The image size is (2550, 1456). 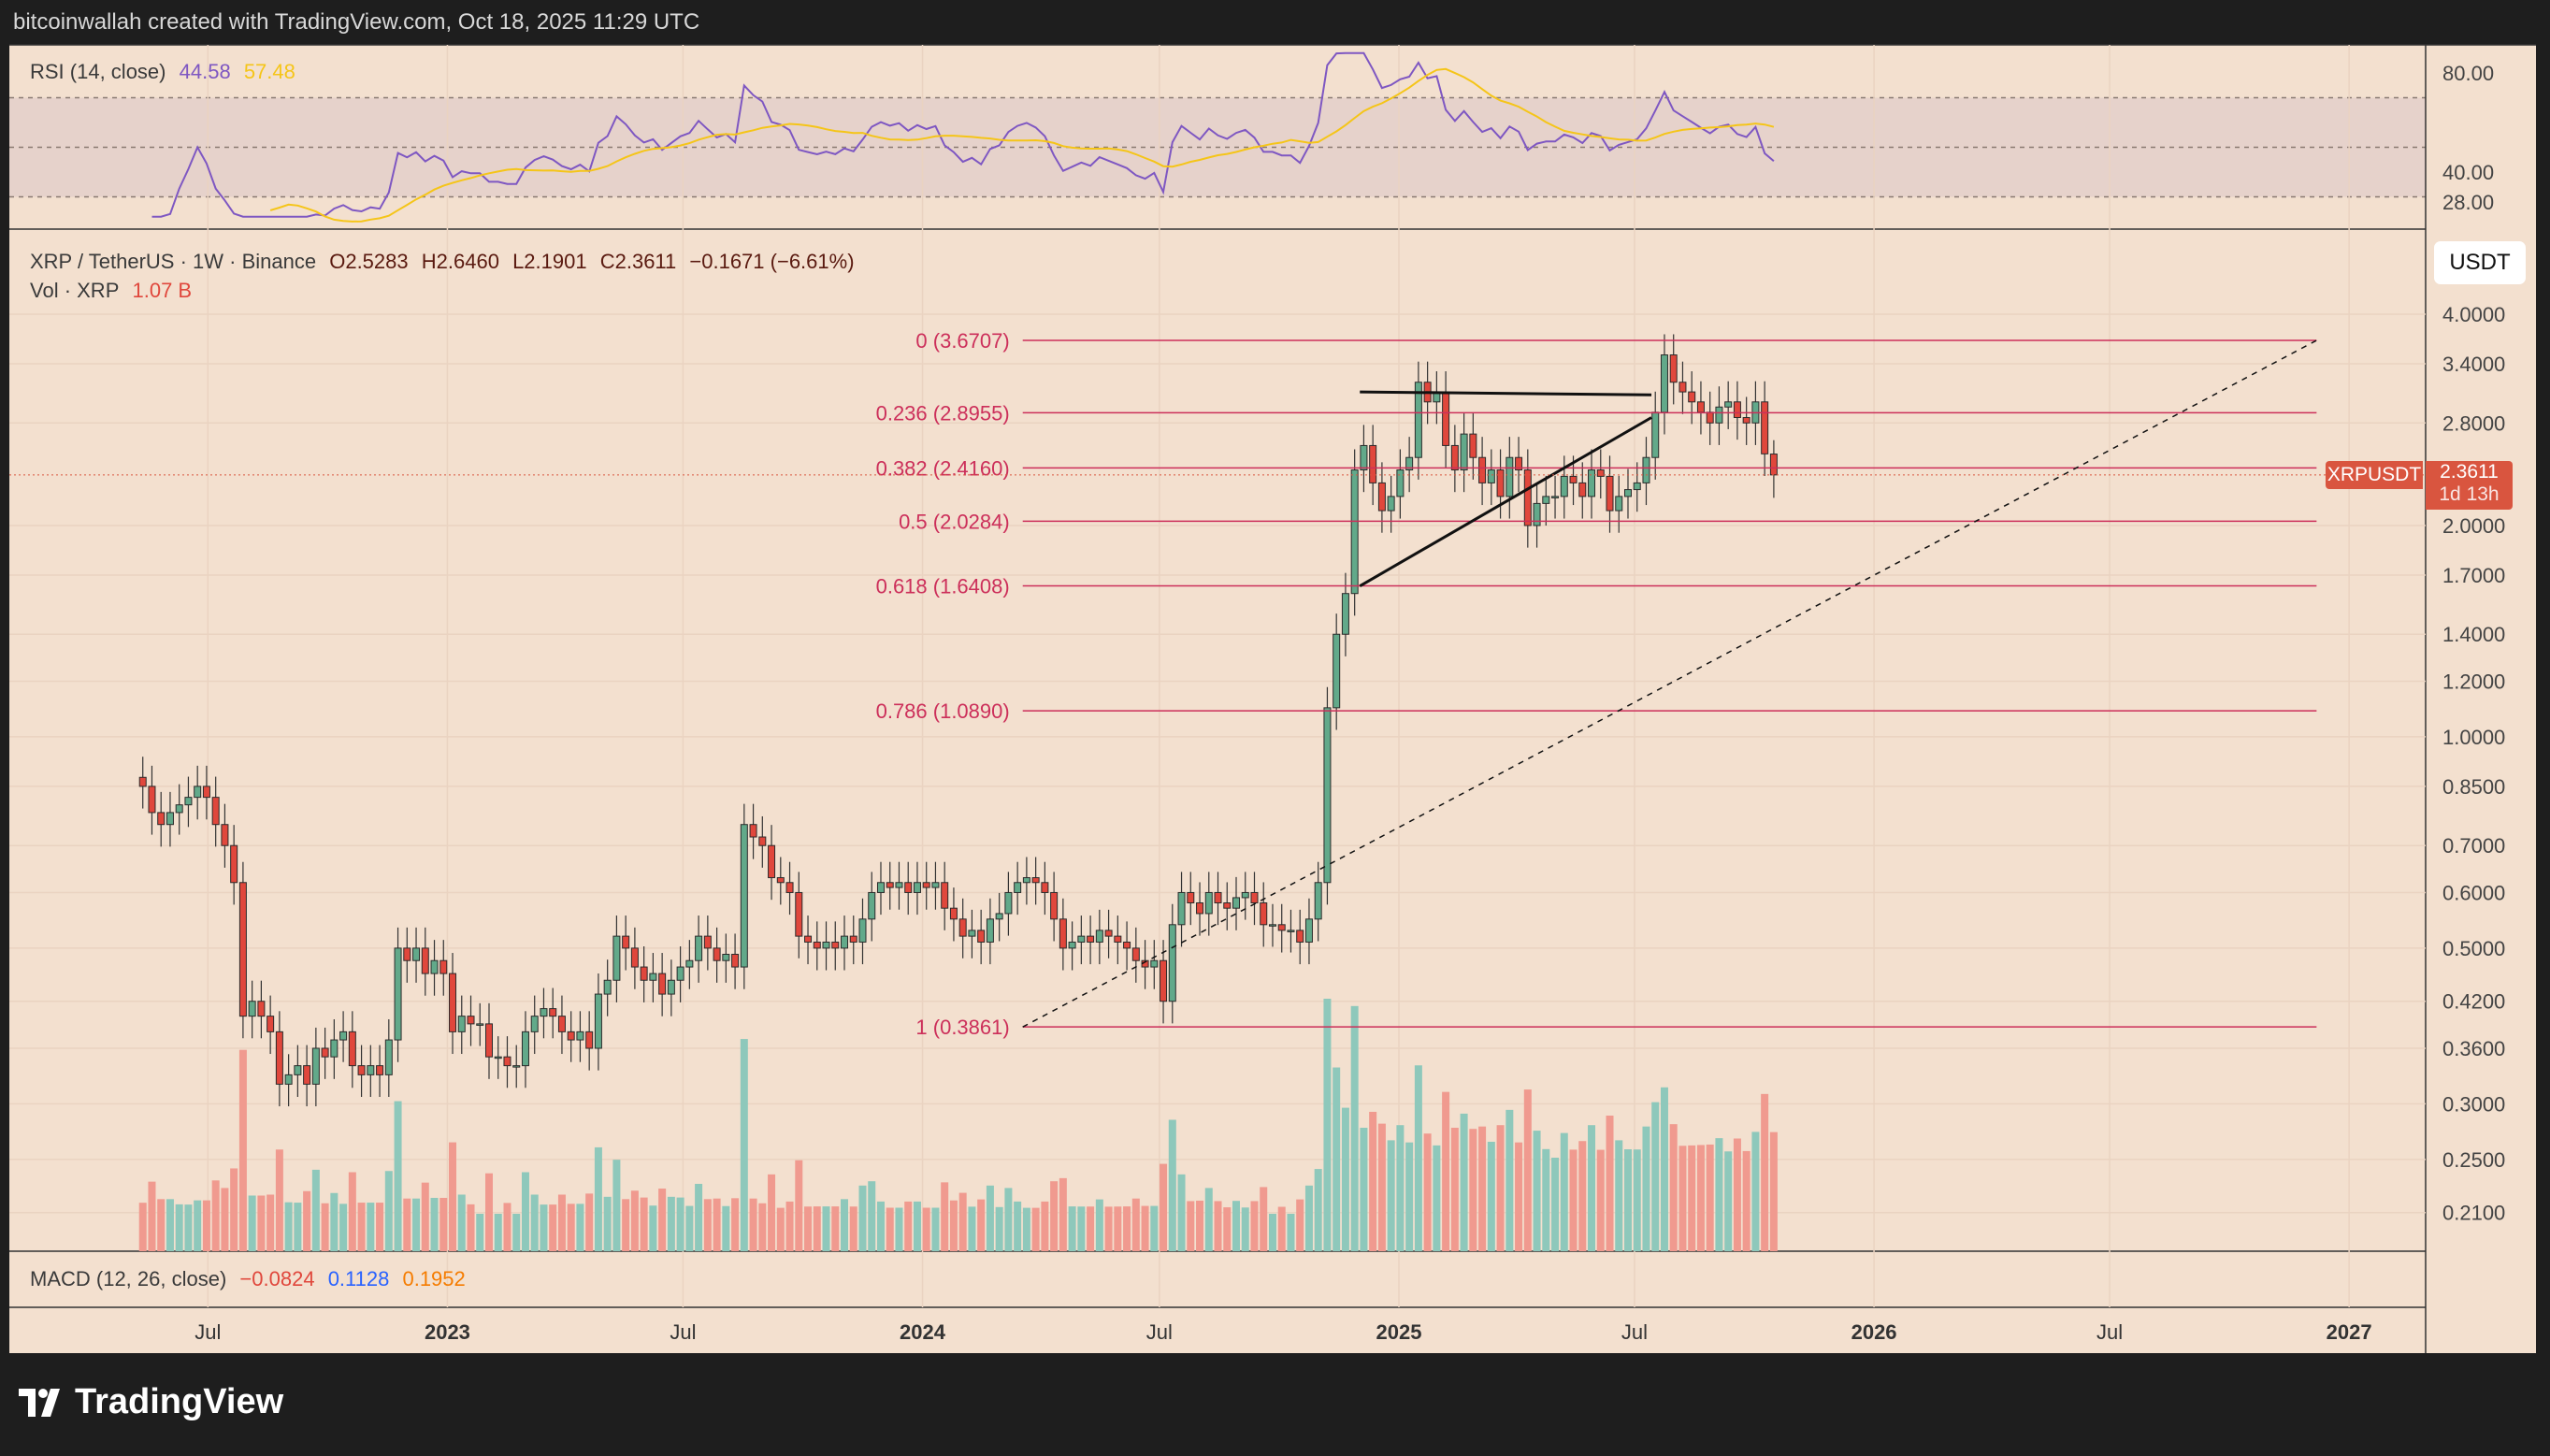 What do you see at coordinates (1506, 393) in the screenshot?
I see `trendline-resistance` at bounding box center [1506, 393].